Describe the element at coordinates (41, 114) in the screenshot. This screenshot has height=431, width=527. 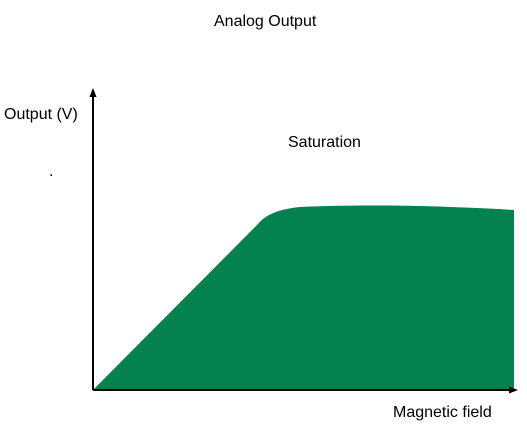
I see `y-axis-label: Output (V)` at that location.